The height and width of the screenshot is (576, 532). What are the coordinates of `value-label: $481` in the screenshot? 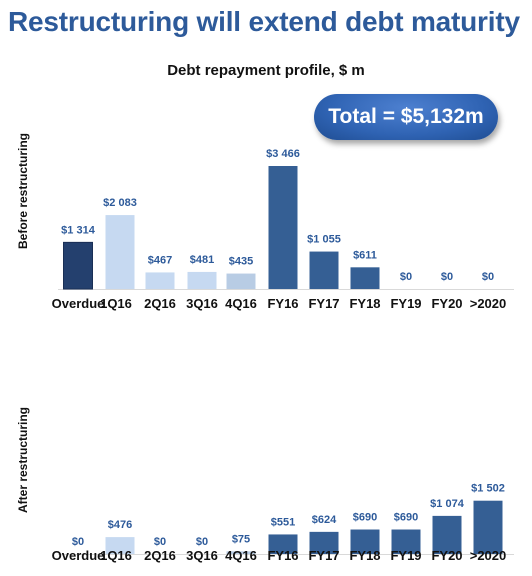 It's located at (202, 260).